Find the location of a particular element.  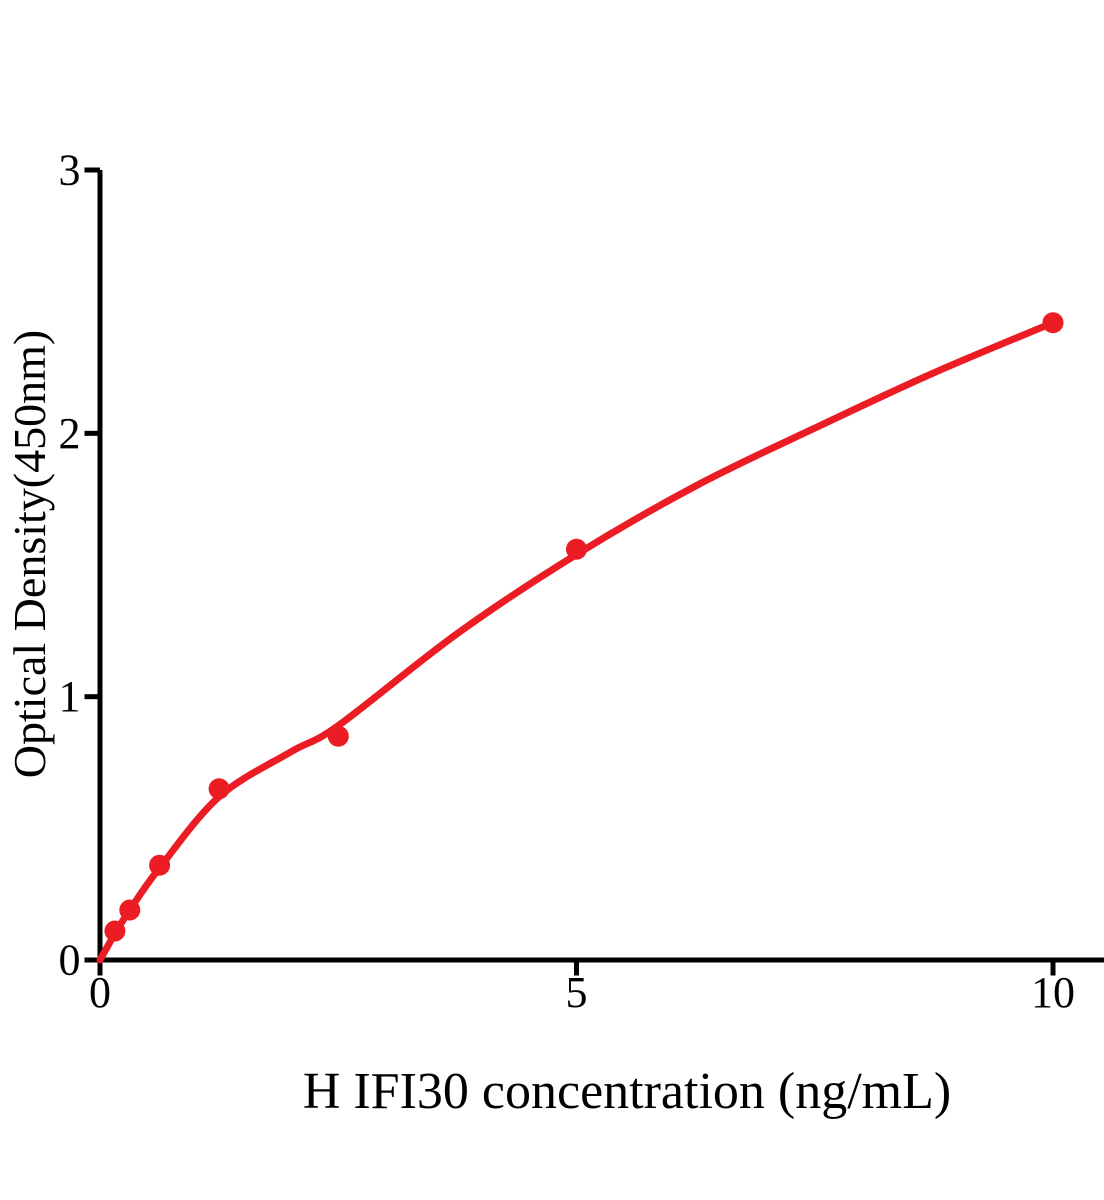

y-tick-label: 0 is located at coordinates (70, 960).